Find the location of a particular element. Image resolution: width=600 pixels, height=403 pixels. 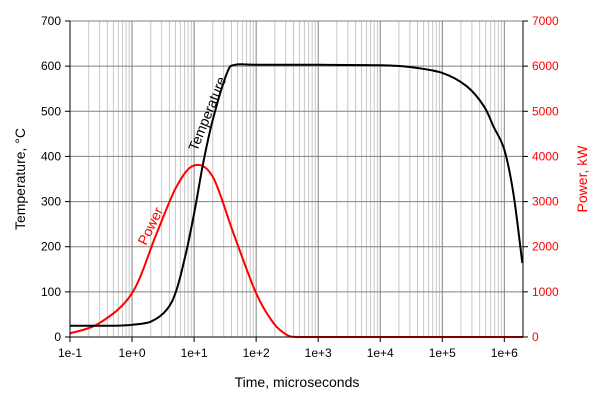

y2-tick-label: 4000 is located at coordinates (545, 156).